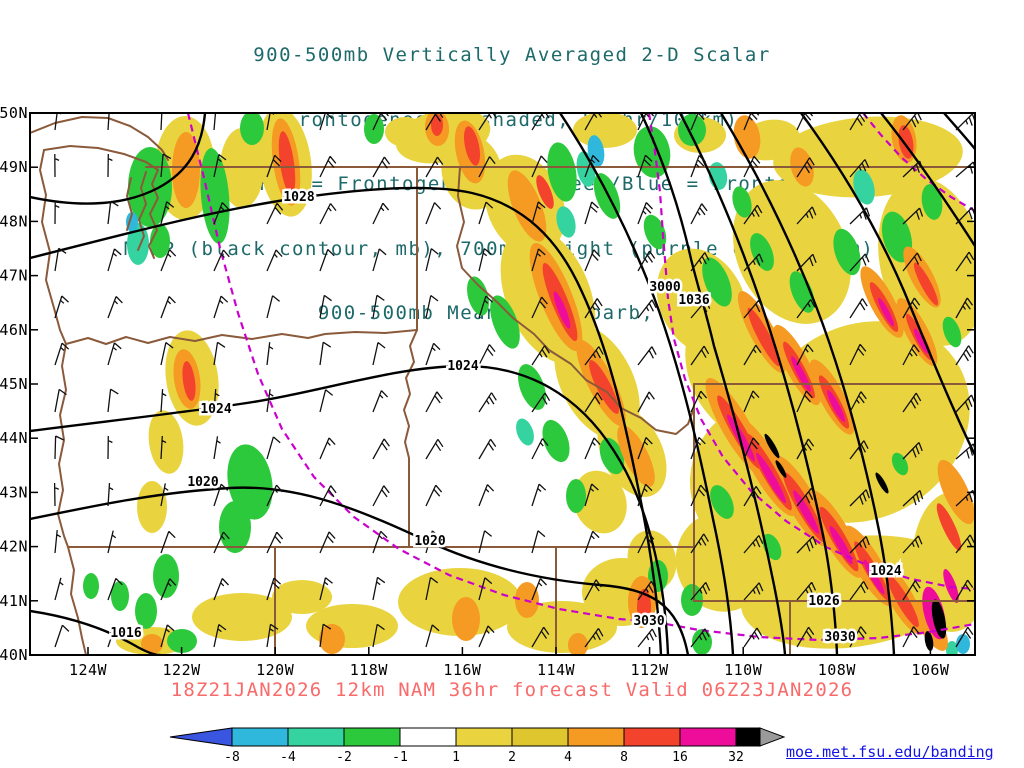  Describe the element at coordinates (556, 670) in the screenshot. I see `lon-label: 114W` at that location.